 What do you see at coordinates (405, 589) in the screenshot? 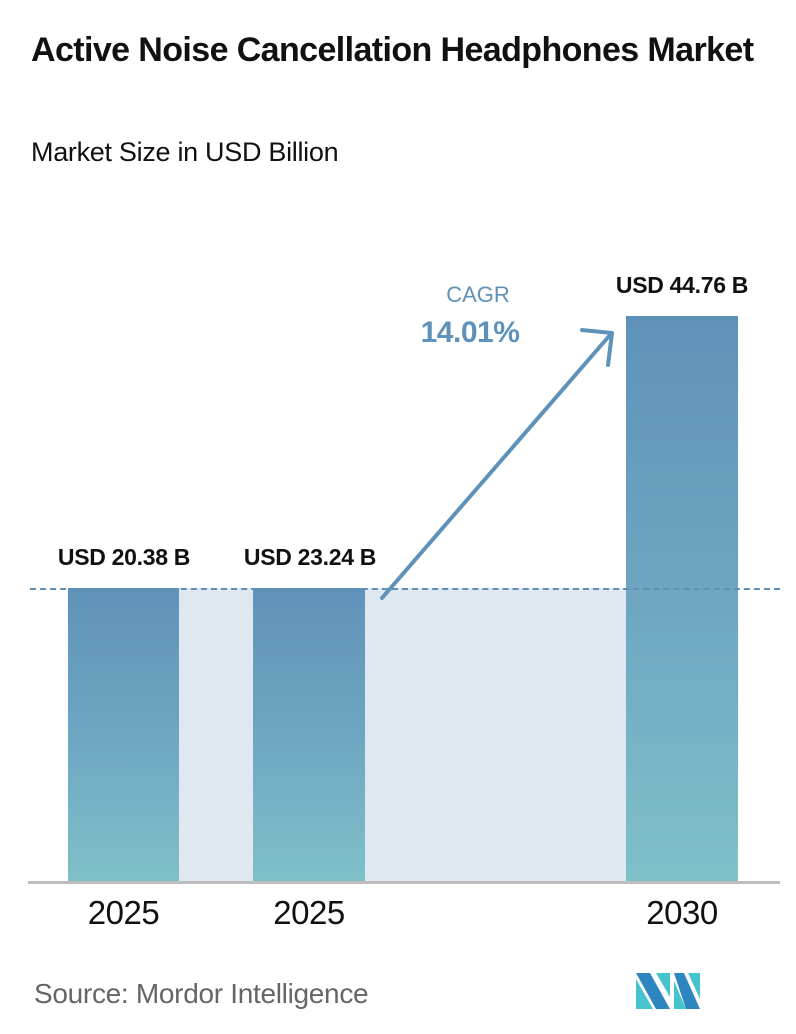
I see `reference-dashed-line` at bounding box center [405, 589].